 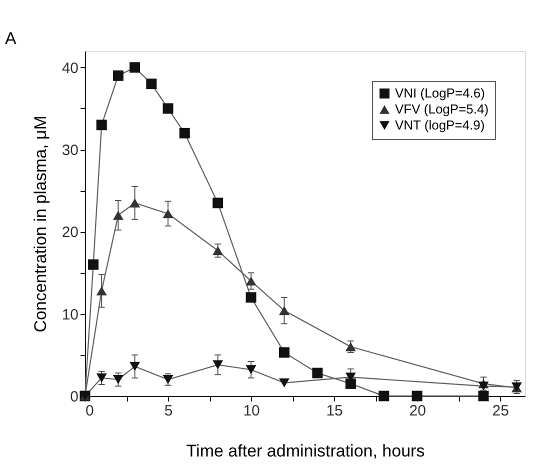 I want to click on x-tick-label: 10, so click(x=251, y=411).